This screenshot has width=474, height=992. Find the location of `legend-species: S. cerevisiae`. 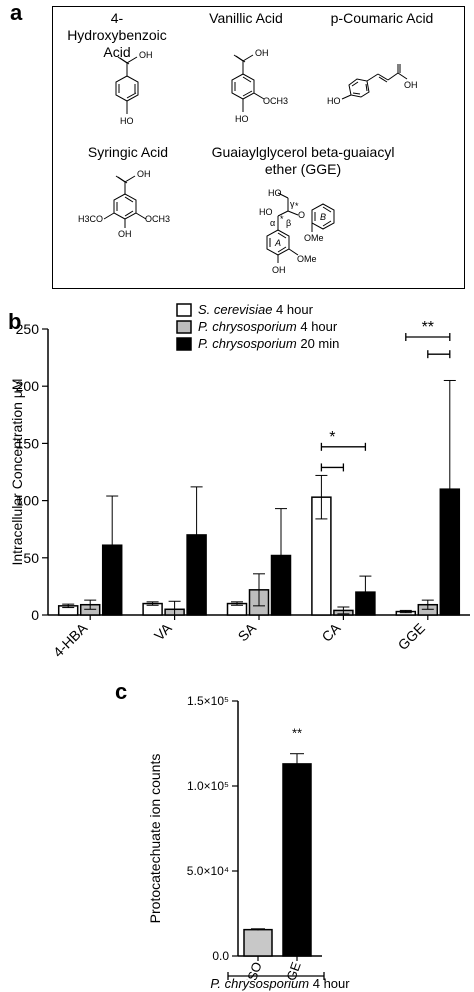

legend-species: S. cerevisiae is located at coordinates (235, 309).